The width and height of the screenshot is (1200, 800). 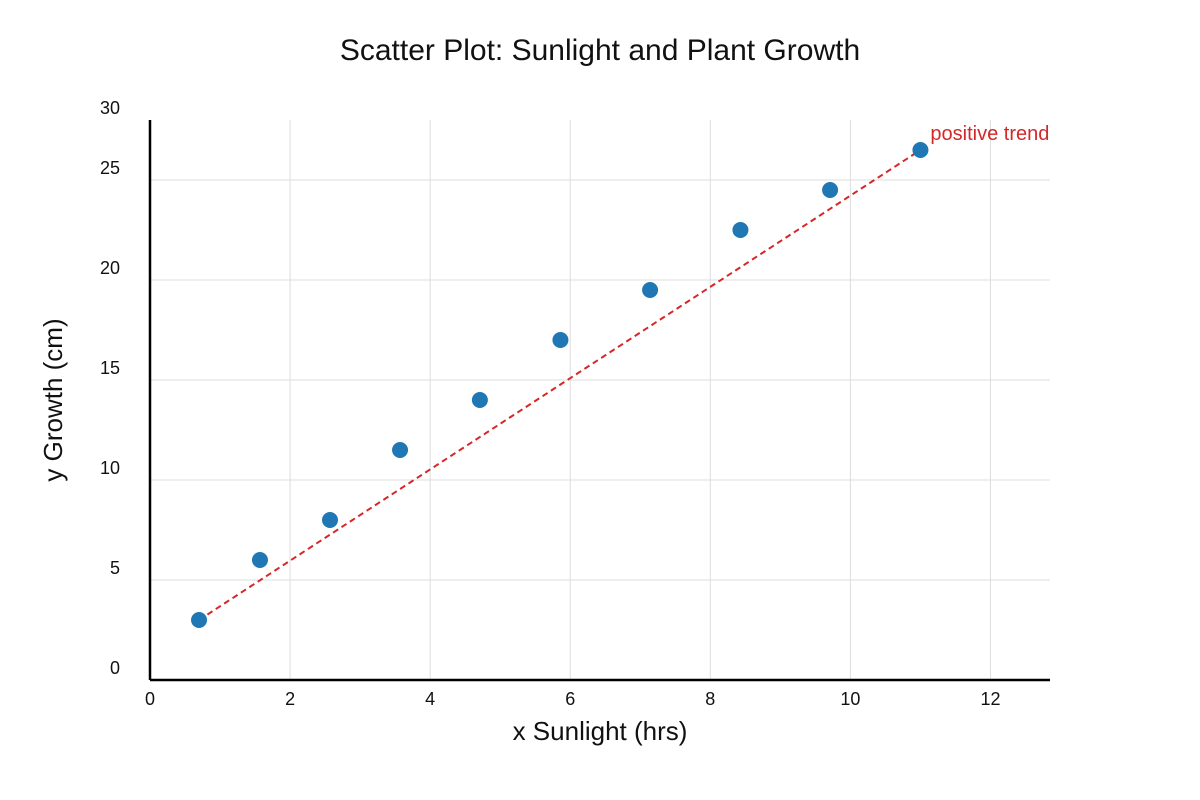 I want to click on x-tick-labels: 0 2 4 6 8 10 12, so click(x=572, y=699).